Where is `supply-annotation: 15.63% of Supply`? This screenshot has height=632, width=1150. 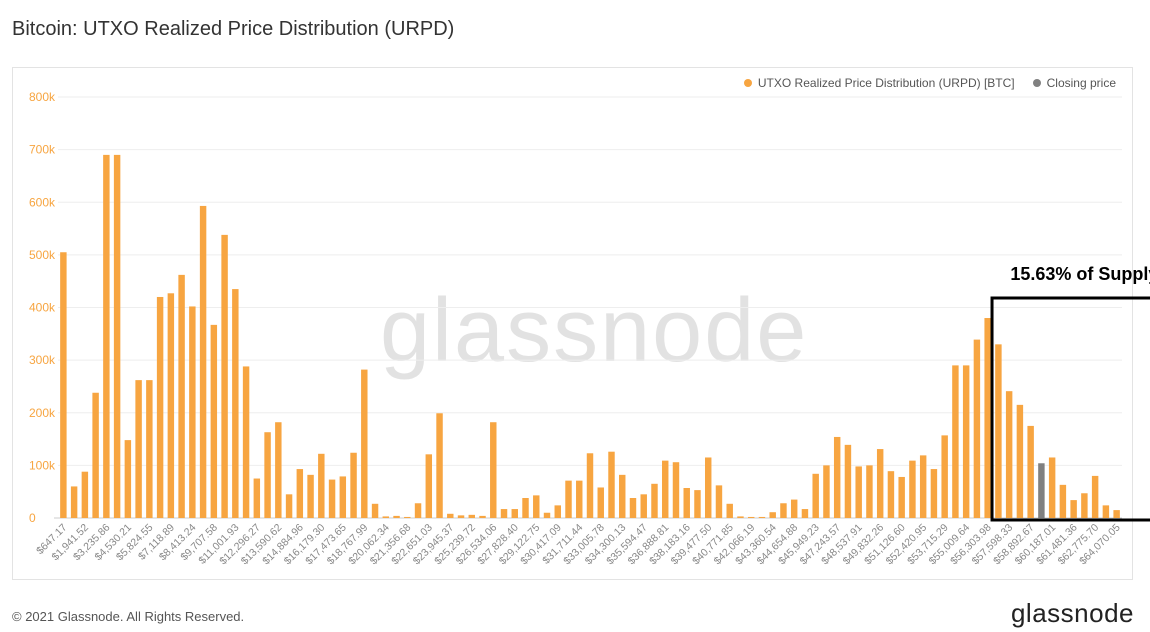
supply-annotation: 15.63% of Supply is located at coordinates (1080, 274).